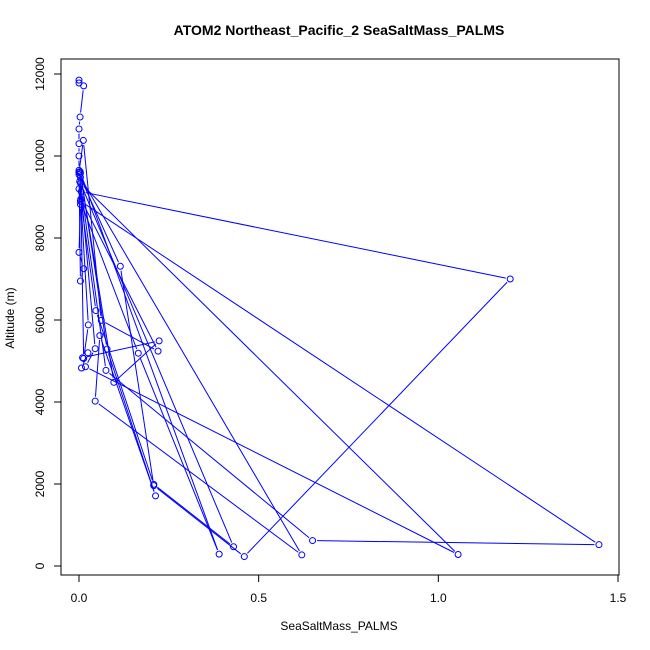  Describe the element at coordinates (40, 401) in the screenshot. I see `y-tick-label: 4000` at that location.